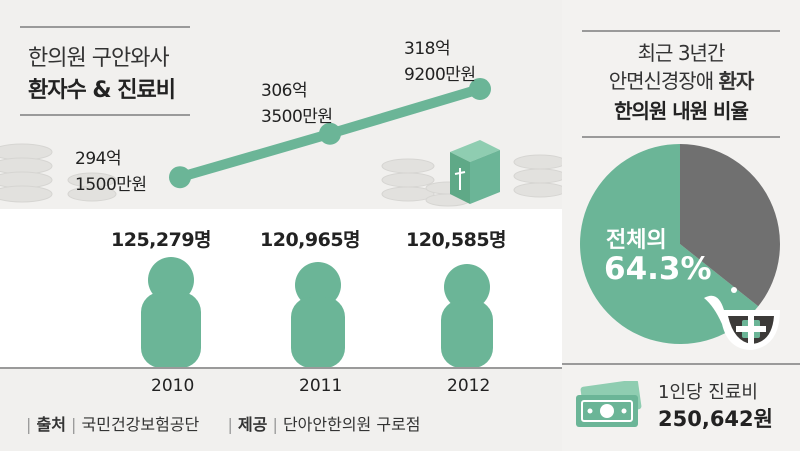 The width and height of the screenshot is (800, 451). I want to click on source-value: 국민건강보험공단, so click(140, 424).